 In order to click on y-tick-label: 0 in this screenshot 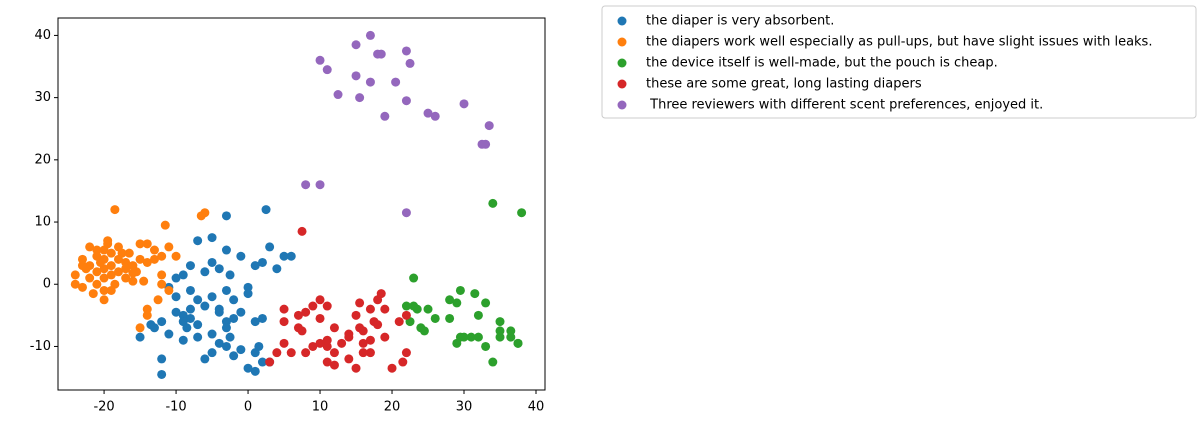, I will do `click(47, 284)`.